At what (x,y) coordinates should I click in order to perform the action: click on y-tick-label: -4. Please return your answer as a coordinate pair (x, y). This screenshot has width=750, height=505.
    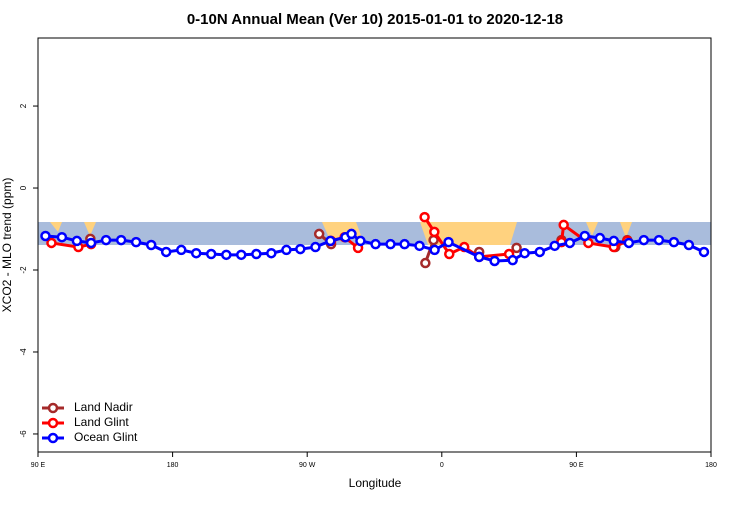
    Looking at the image, I should click on (23, 352).